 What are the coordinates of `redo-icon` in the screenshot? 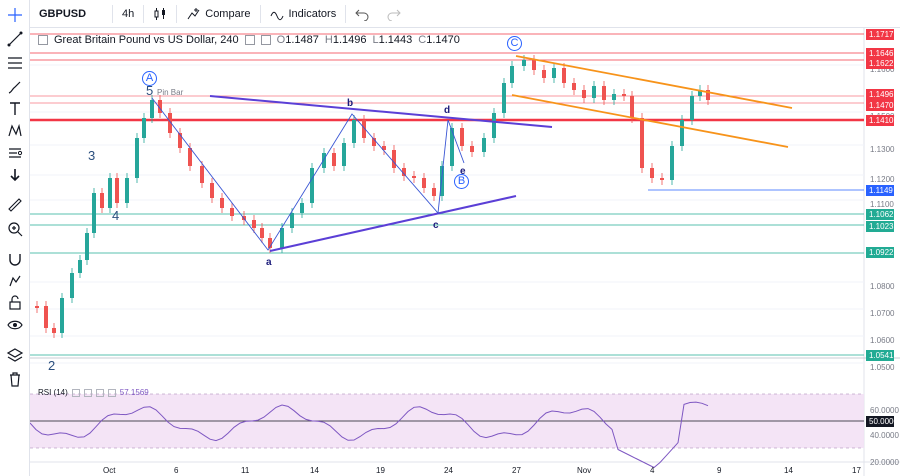 It's located at (394, 15).